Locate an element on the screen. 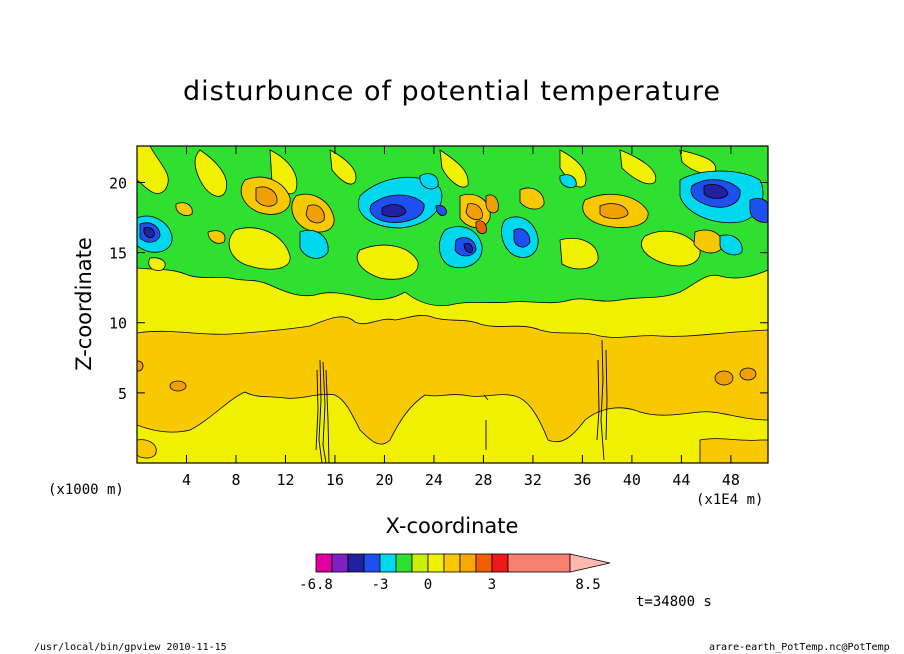 The image size is (904, 654). x-tick-label: 4 is located at coordinates (186, 480).